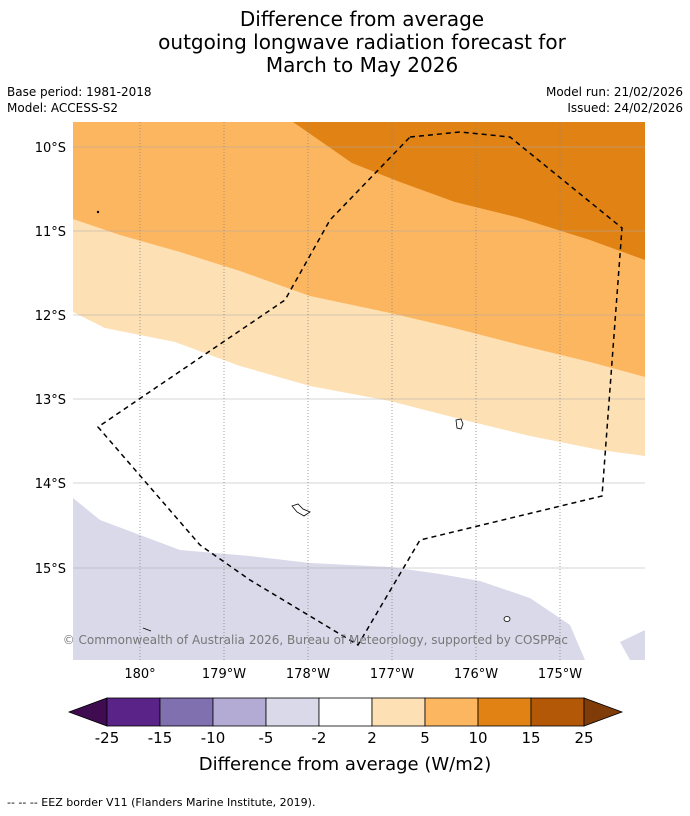  Describe the element at coordinates (362, 65) in the screenshot. I see `title-line-3: March to May 2026` at that location.